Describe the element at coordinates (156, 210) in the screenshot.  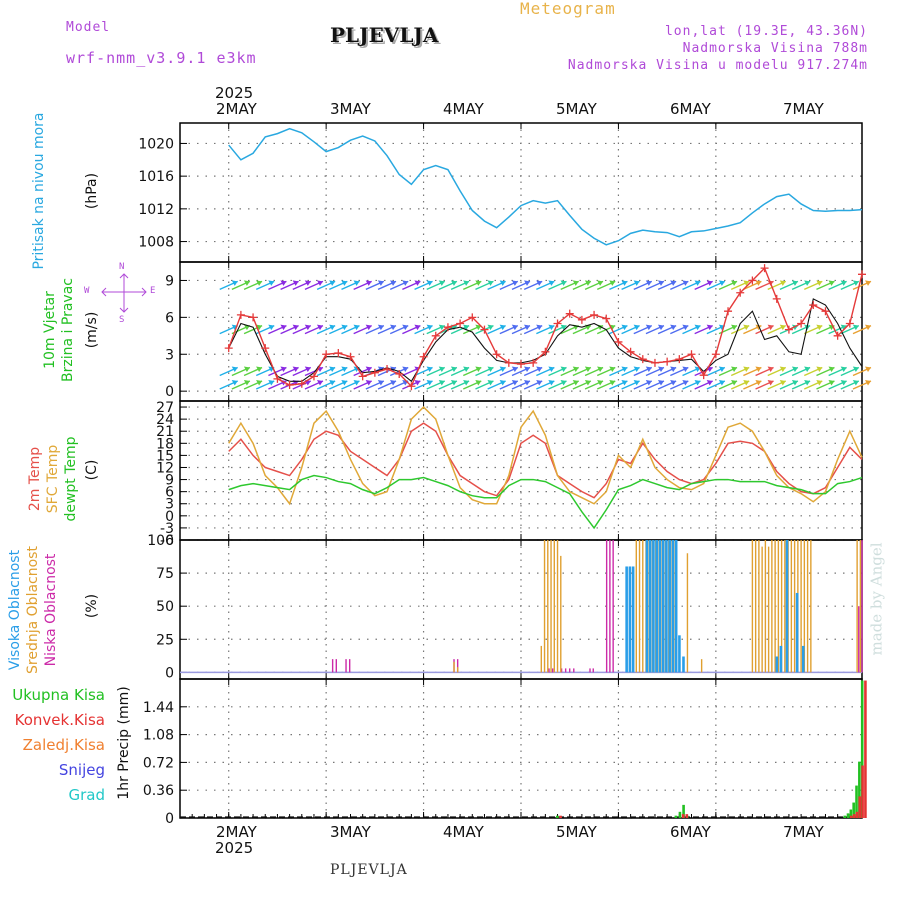
I see `y-tick-label: 1012` at that location.